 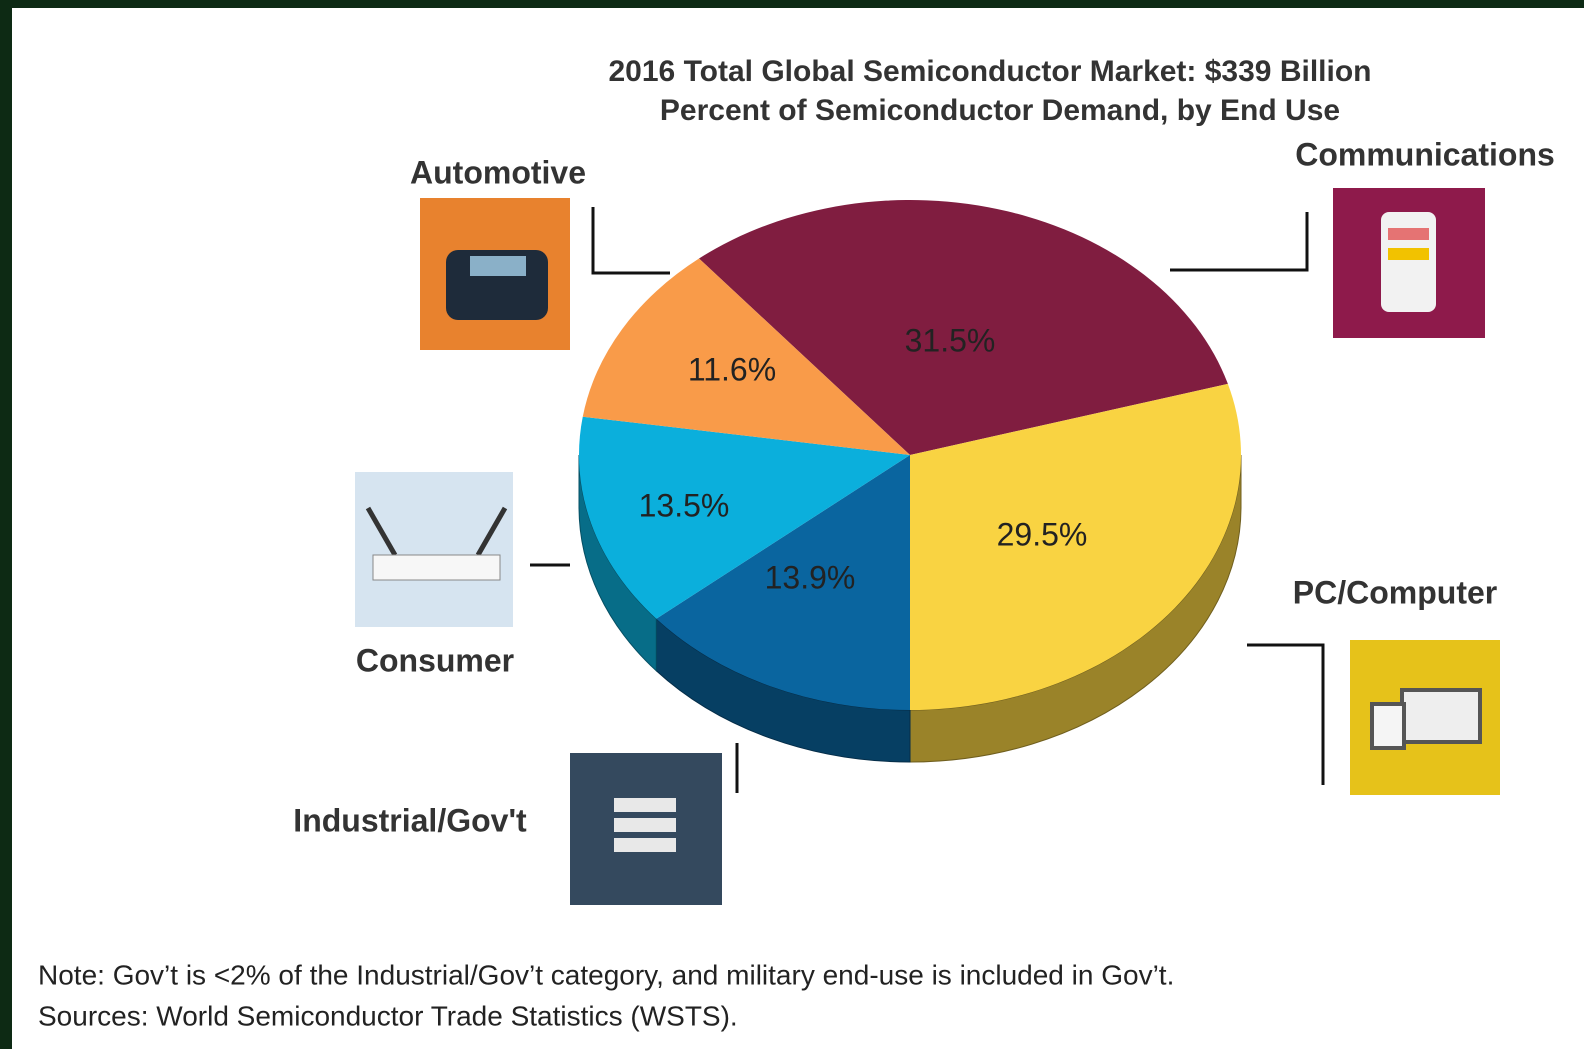 I want to click on icon-router, so click(x=436, y=567).